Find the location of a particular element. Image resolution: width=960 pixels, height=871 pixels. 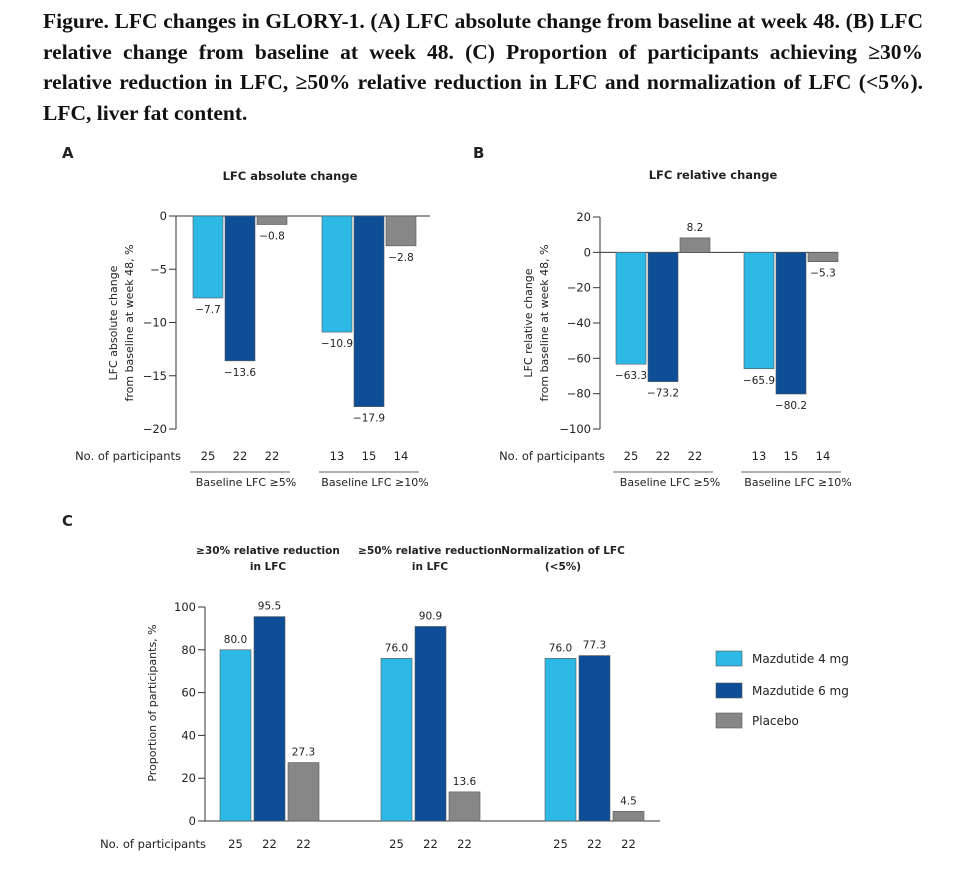

data-label: 95.5 is located at coordinates (269, 607).